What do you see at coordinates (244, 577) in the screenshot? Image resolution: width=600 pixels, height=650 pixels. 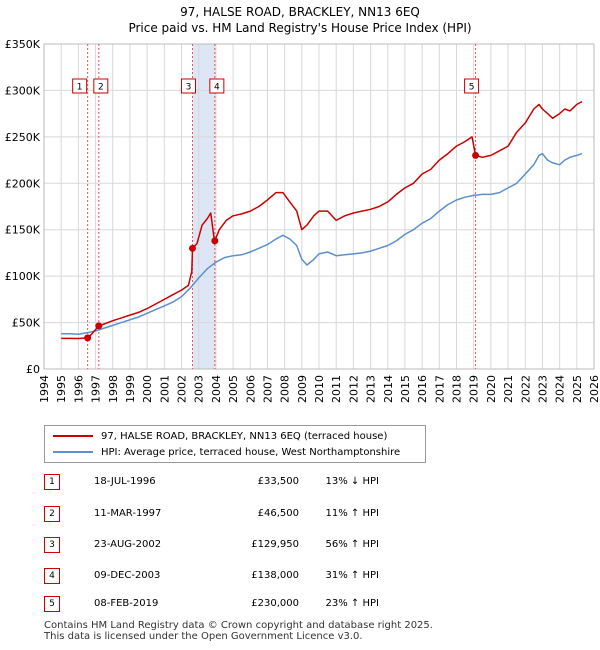 I see `table-row: 4 09-DEC-2003 £138,000 31% ↑ HPI` at bounding box center [244, 577].